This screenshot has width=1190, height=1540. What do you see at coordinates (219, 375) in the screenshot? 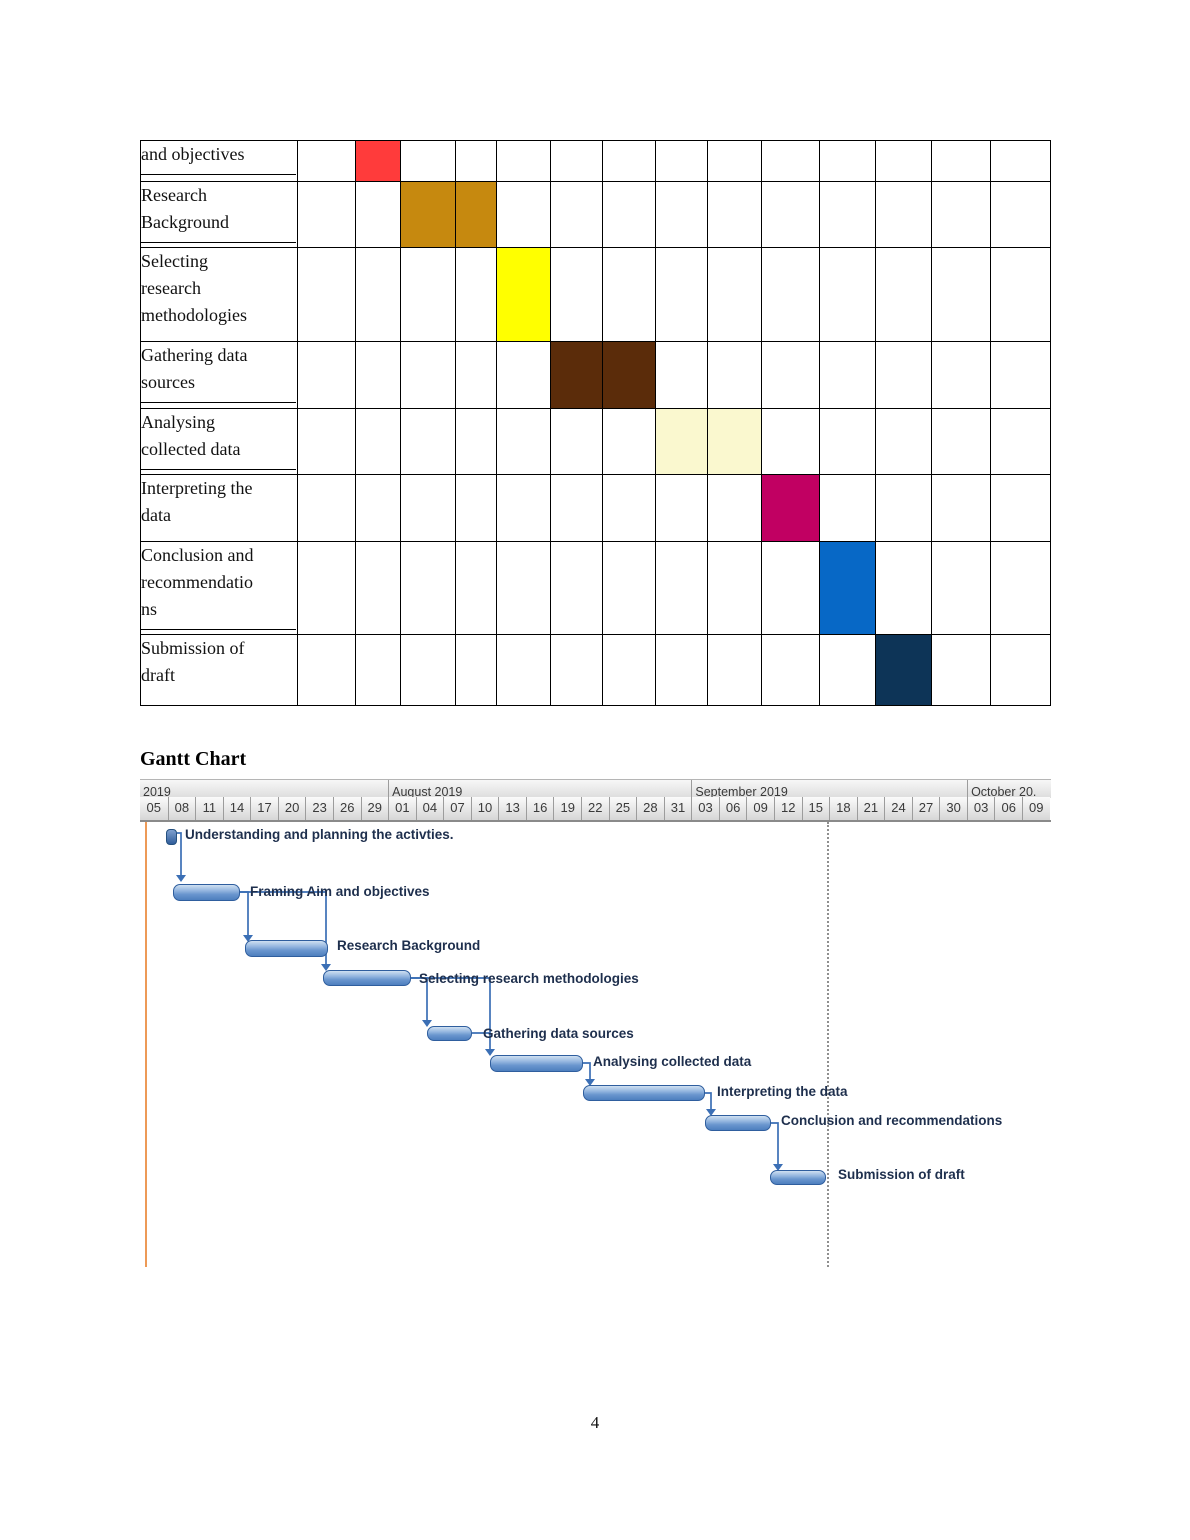
I see `task-label-cell: Gathering data sources` at bounding box center [219, 375].